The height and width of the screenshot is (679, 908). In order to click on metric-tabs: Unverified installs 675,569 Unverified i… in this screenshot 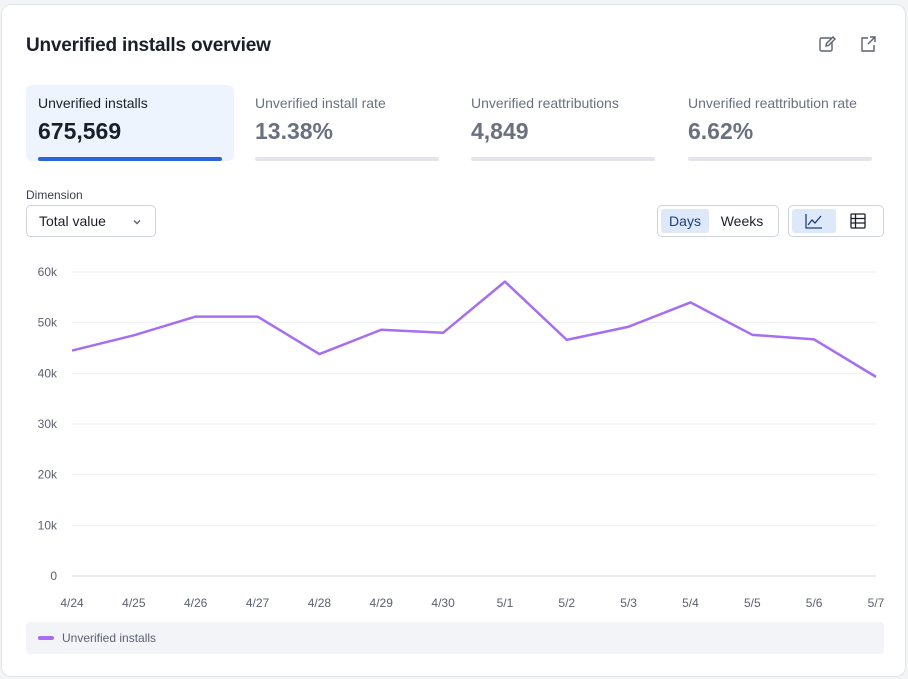, I will do `click(455, 123)`.